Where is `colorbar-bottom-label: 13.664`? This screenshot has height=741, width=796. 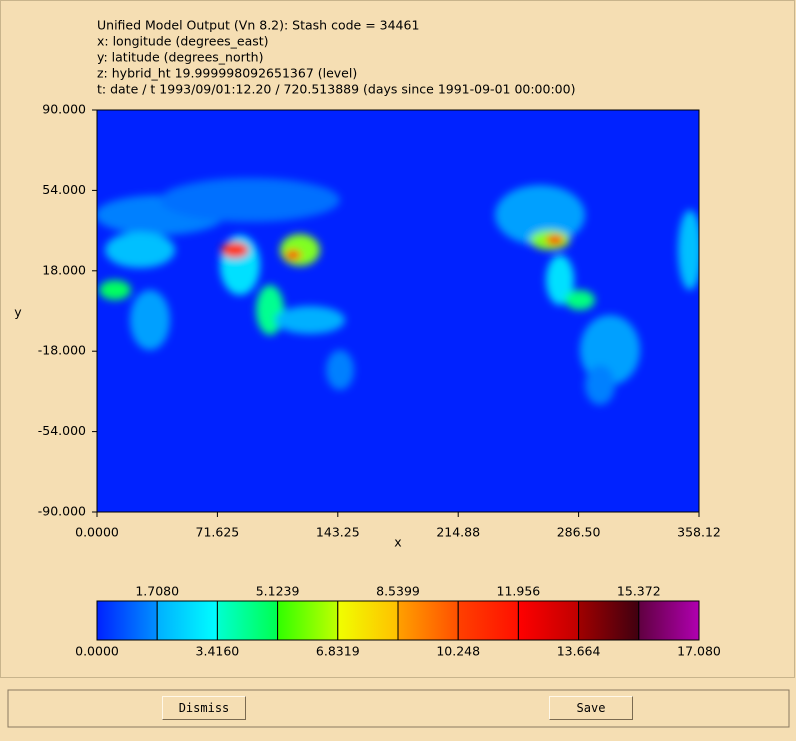
colorbar-bottom-label: 13.664 is located at coordinates (579, 651).